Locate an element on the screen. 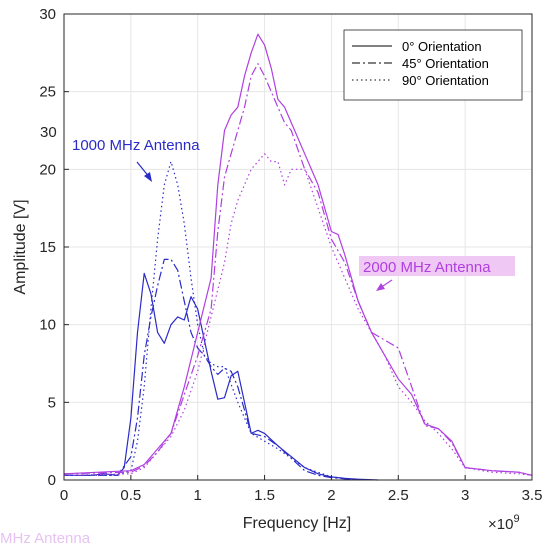 Image resolution: width=550 pixels, height=548 pixels. x-axis-label: Frequency [Hz] is located at coordinates (297, 523).